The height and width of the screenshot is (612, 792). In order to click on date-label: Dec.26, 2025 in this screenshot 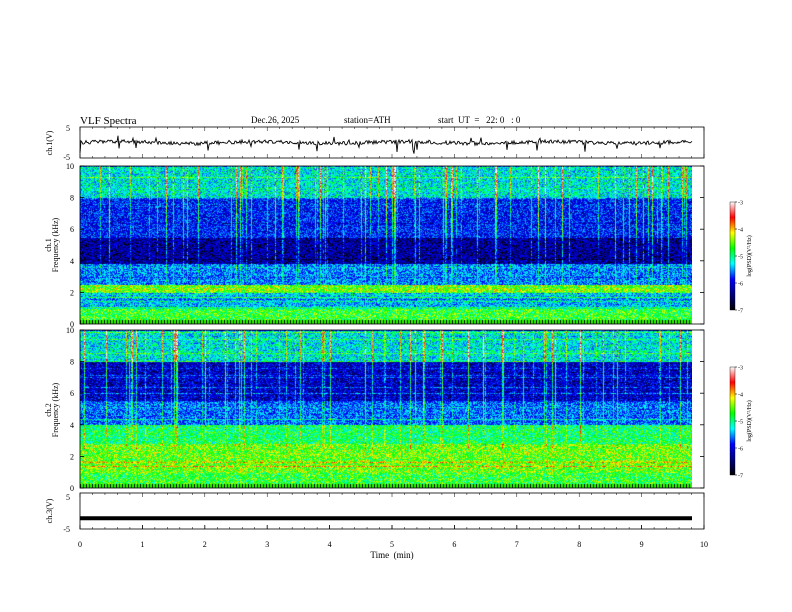, I will do `click(275, 120)`.